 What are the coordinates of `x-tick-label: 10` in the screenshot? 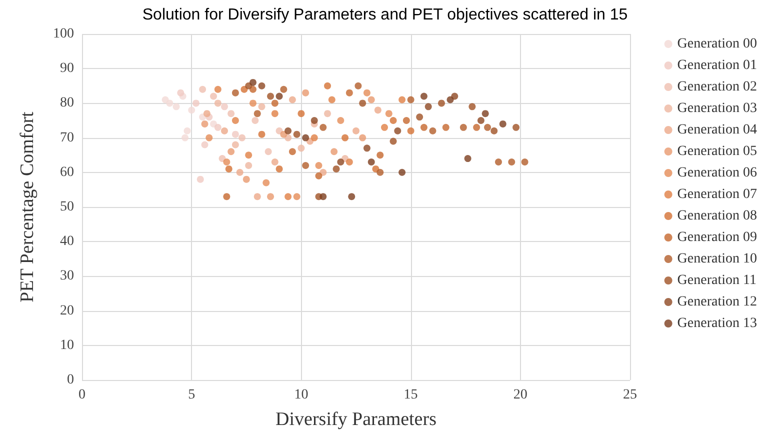 It's located at (301, 395).